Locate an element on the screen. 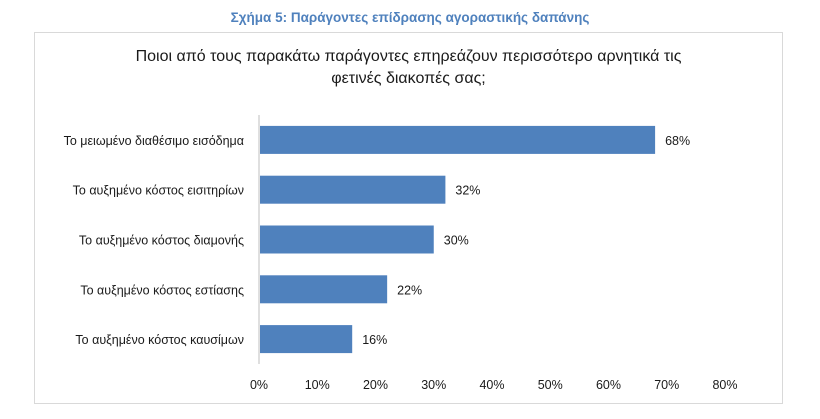 The height and width of the screenshot is (419, 820). x-tick-label: 50% is located at coordinates (550, 385).